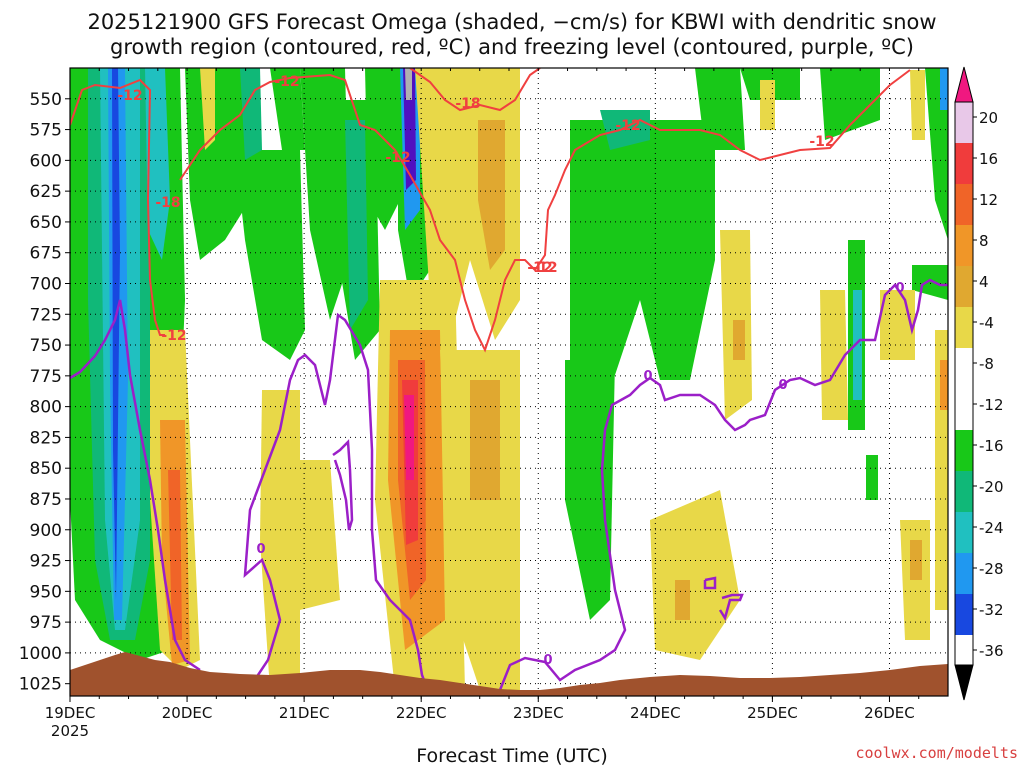 The height and width of the screenshot is (768, 1024). I want to click on x-tick-label: 25DEC, so click(772, 713).